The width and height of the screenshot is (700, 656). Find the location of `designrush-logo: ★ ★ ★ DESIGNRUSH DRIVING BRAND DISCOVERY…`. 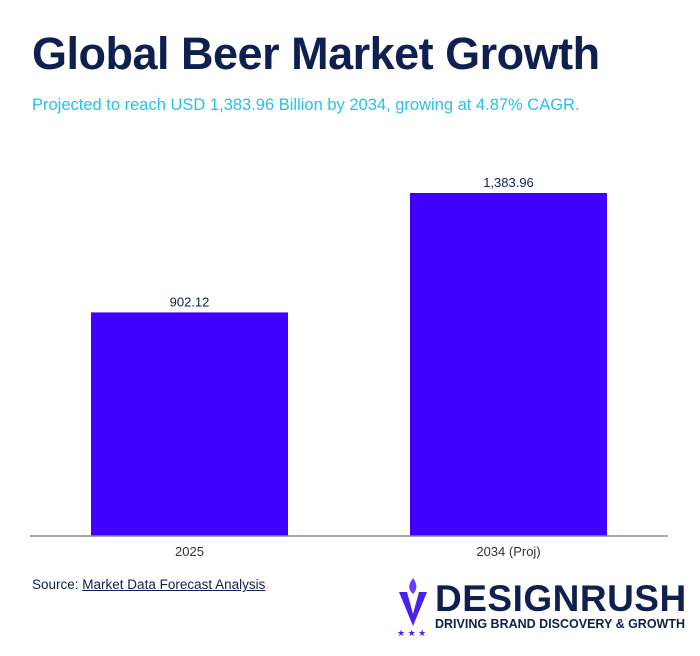

designrush-logo: ★ ★ ★ DESIGNRUSH DRIVING BRAND DISCOVERY… is located at coordinates (539, 607).